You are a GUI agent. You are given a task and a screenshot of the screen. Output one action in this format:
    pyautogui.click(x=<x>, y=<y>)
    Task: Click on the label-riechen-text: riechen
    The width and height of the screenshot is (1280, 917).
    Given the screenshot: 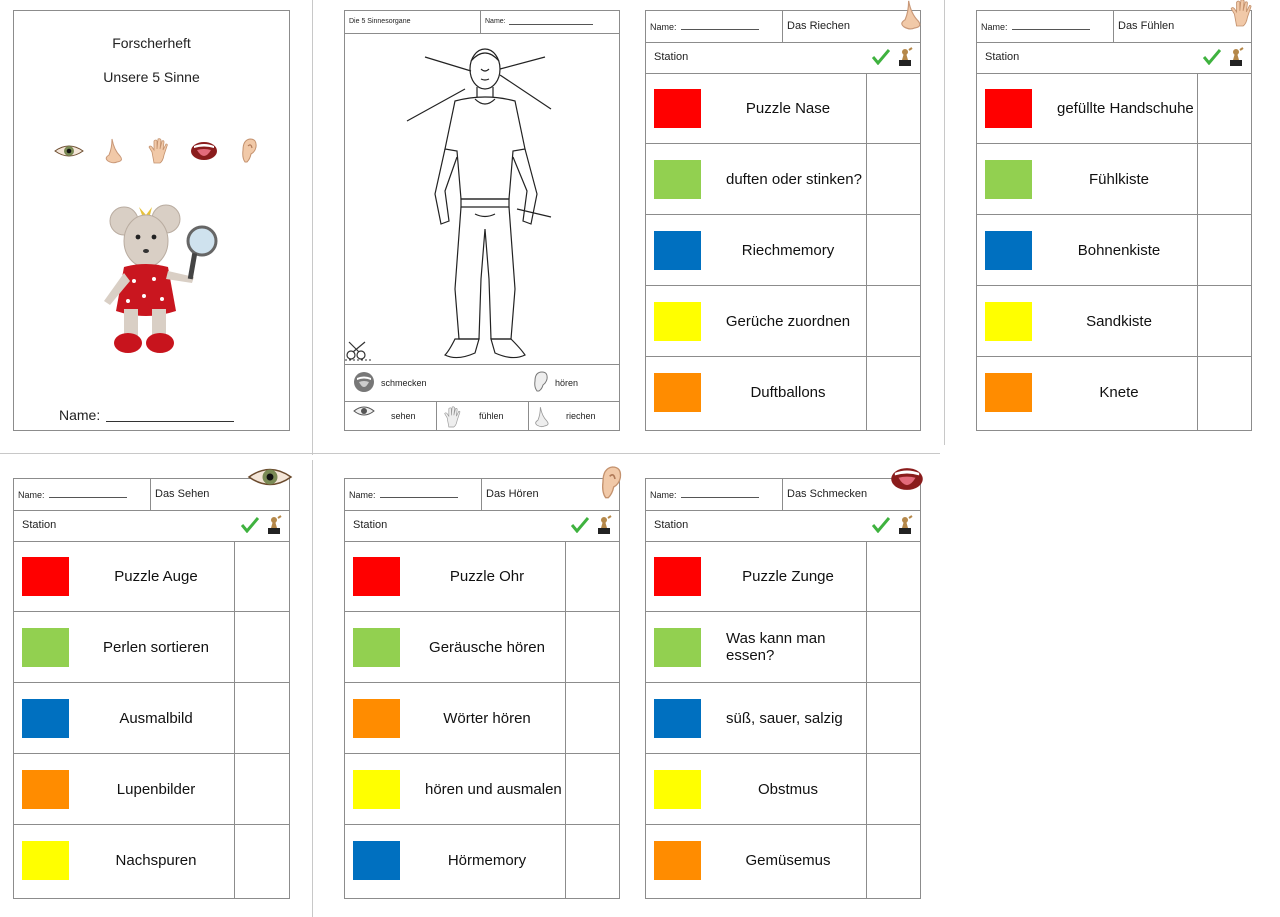 What is the action you would take?
    pyautogui.click(x=581, y=416)
    